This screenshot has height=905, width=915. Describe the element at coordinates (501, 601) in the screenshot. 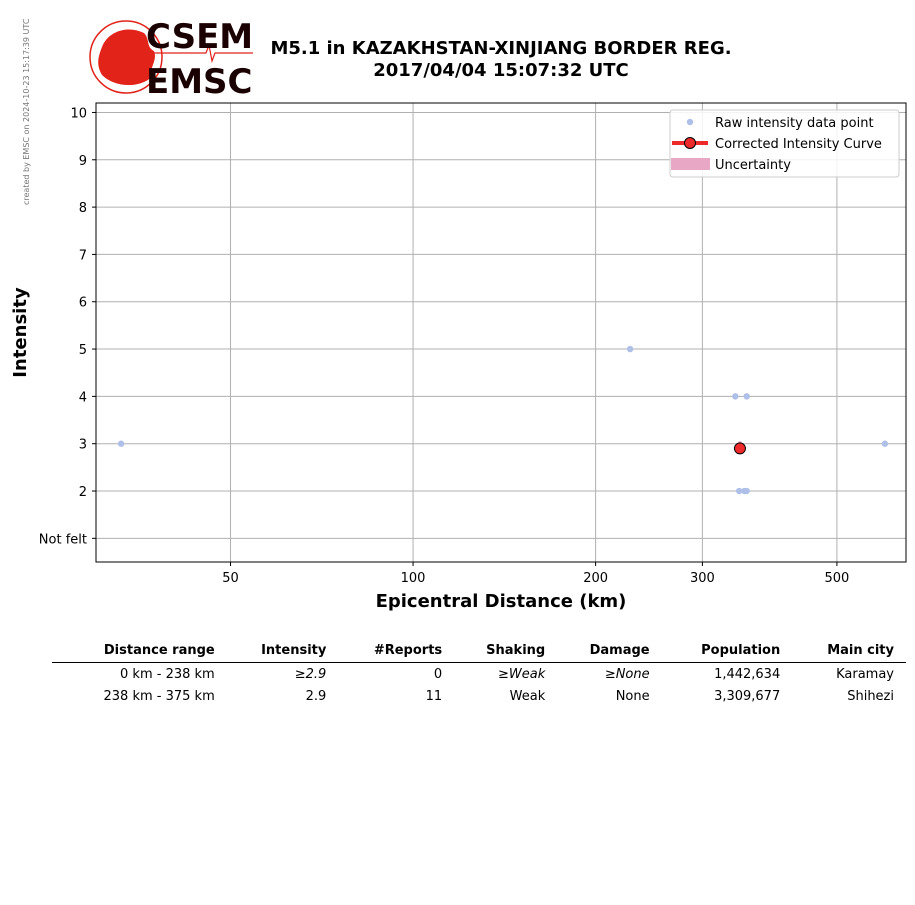

I see `x-axis-label: Epicentral Distance (km)` at that location.